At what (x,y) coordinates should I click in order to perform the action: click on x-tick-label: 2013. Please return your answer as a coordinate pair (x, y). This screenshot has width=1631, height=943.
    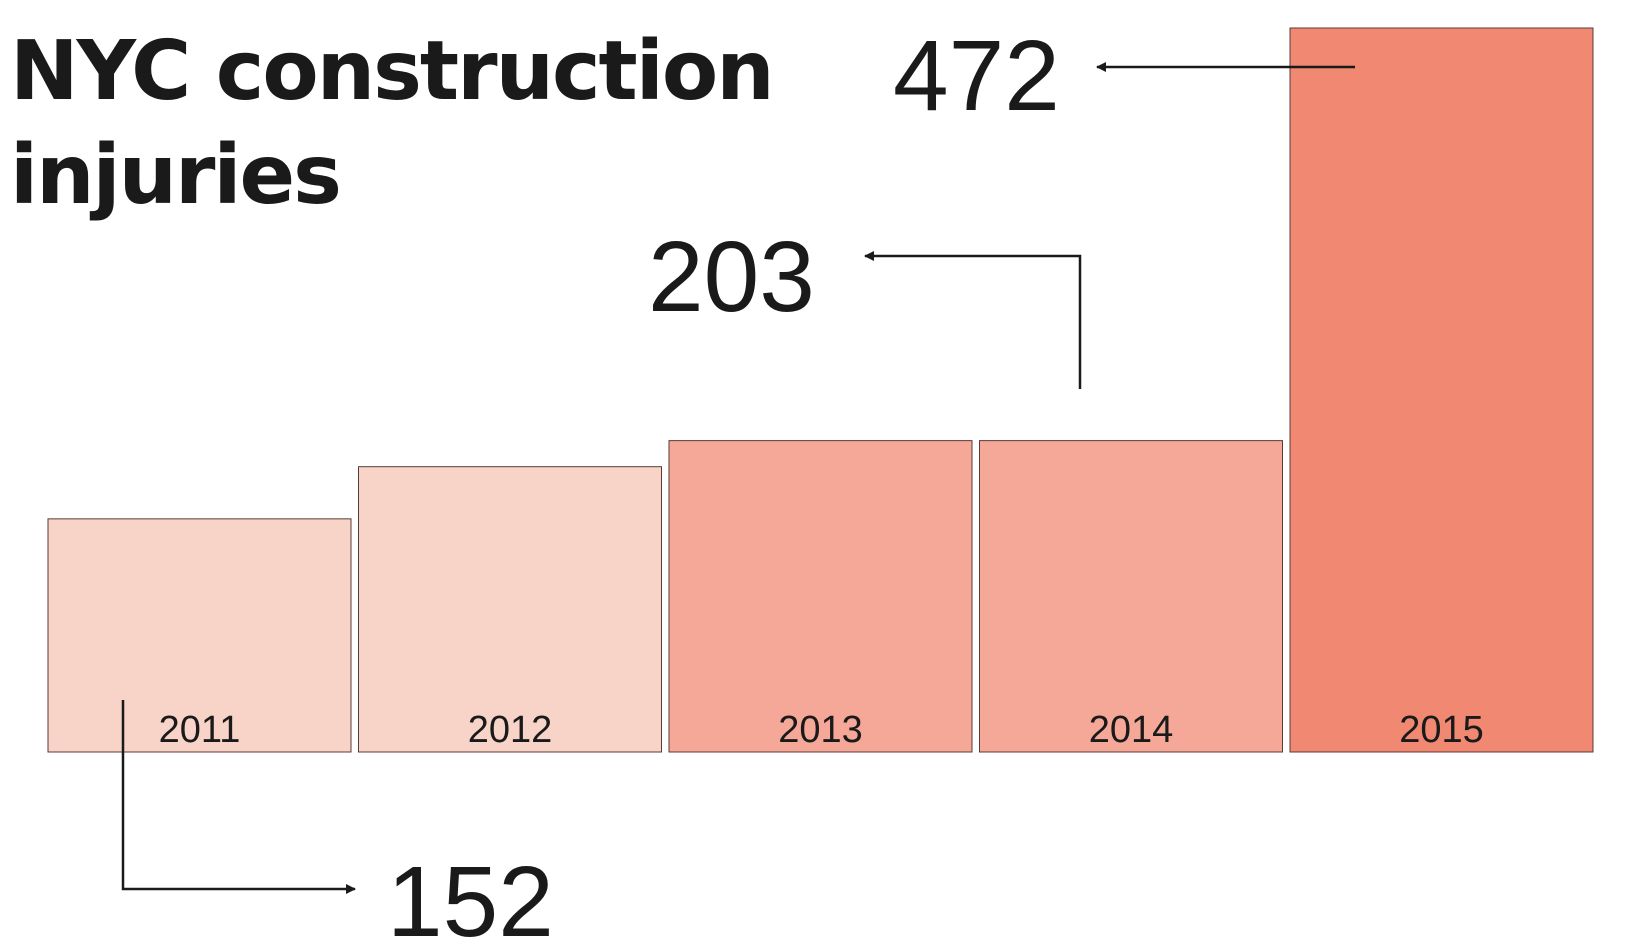
    Looking at the image, I should click on (820, 730).